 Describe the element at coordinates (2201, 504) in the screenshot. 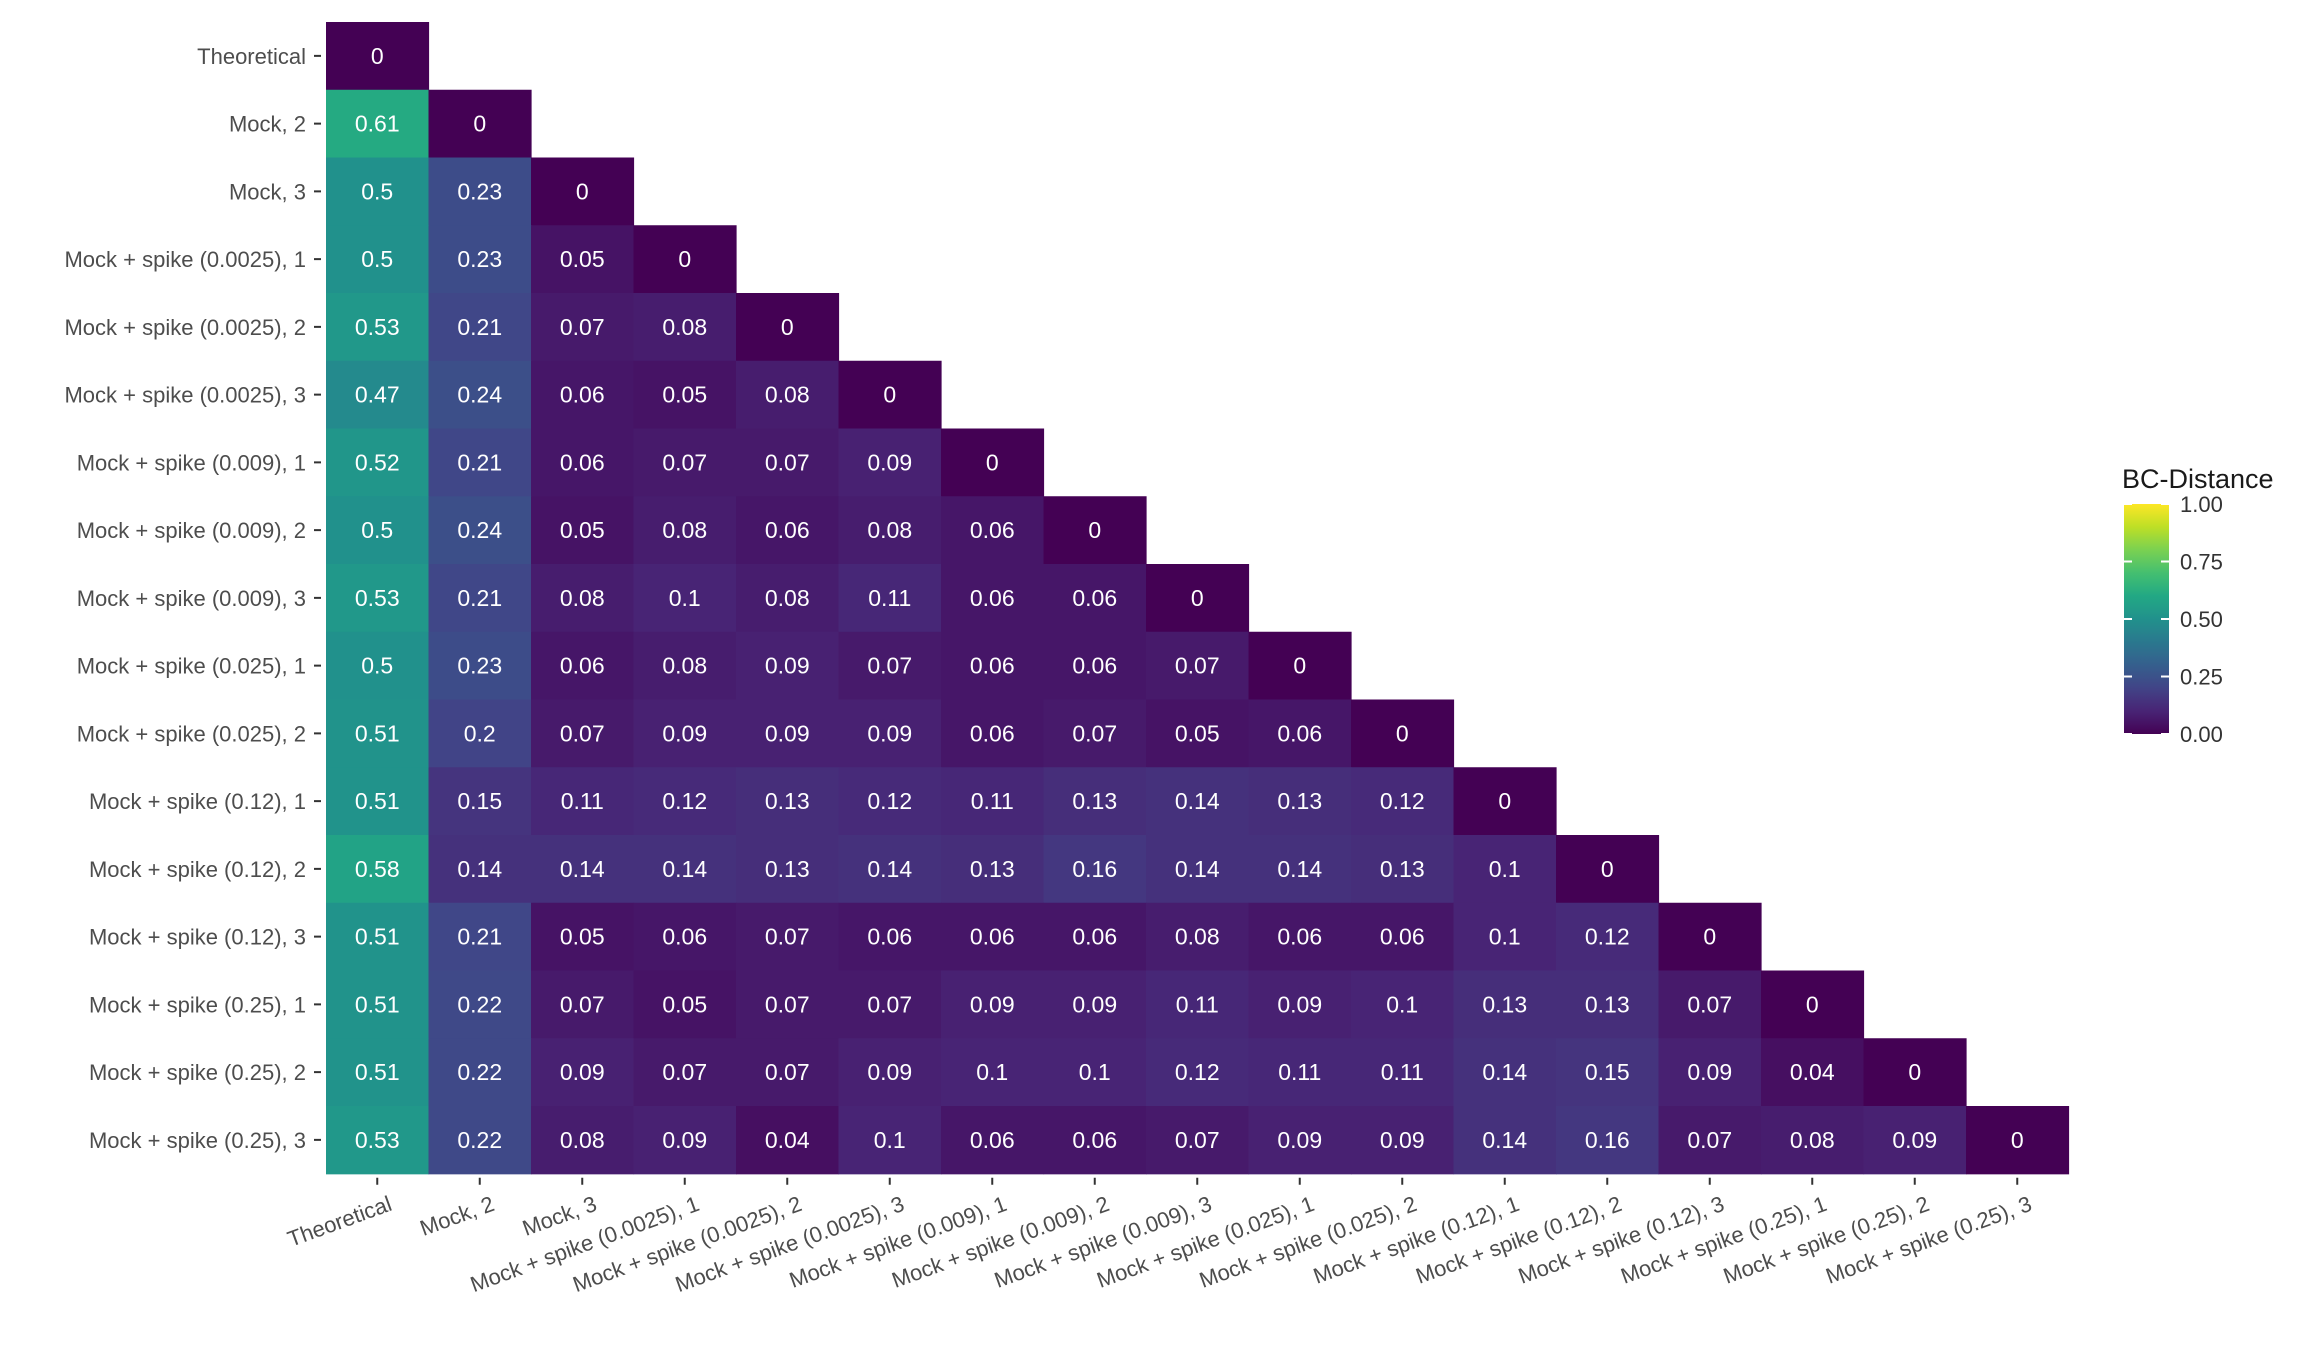

I see `legend-tick-label: 1.00` at that location.